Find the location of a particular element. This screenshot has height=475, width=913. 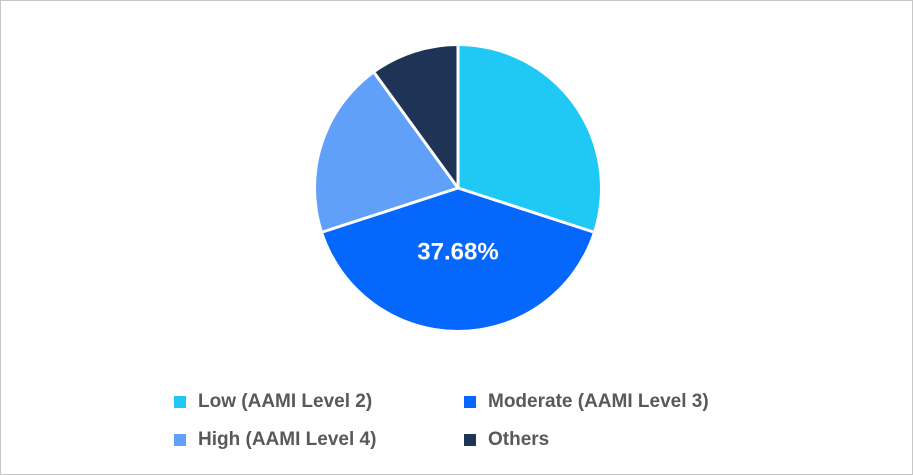

pie-slice-others is located at coordinates (416, 116).